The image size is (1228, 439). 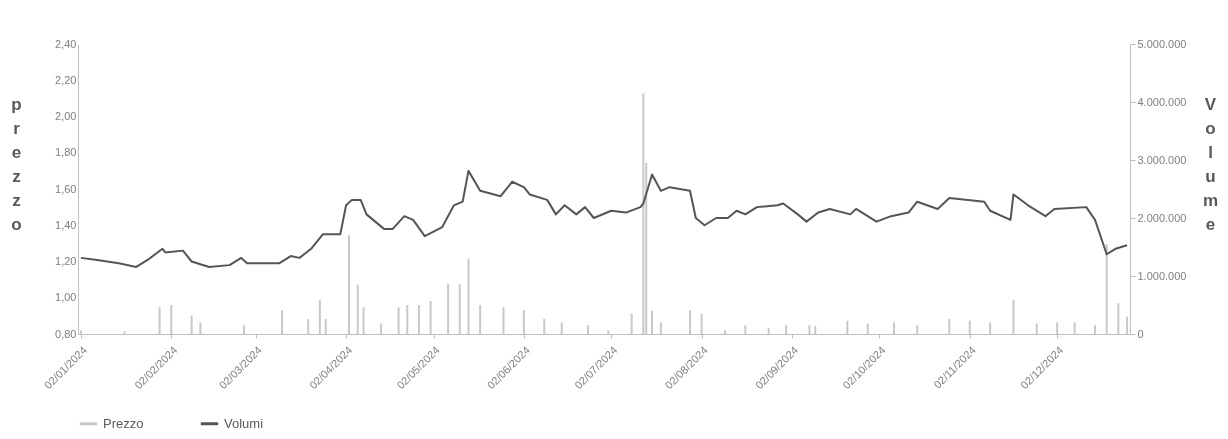 What do you see at coordinates (66, 297) in the screenshot?
I see `y-tick-label: 1,00` at bounding box center [66, 297].